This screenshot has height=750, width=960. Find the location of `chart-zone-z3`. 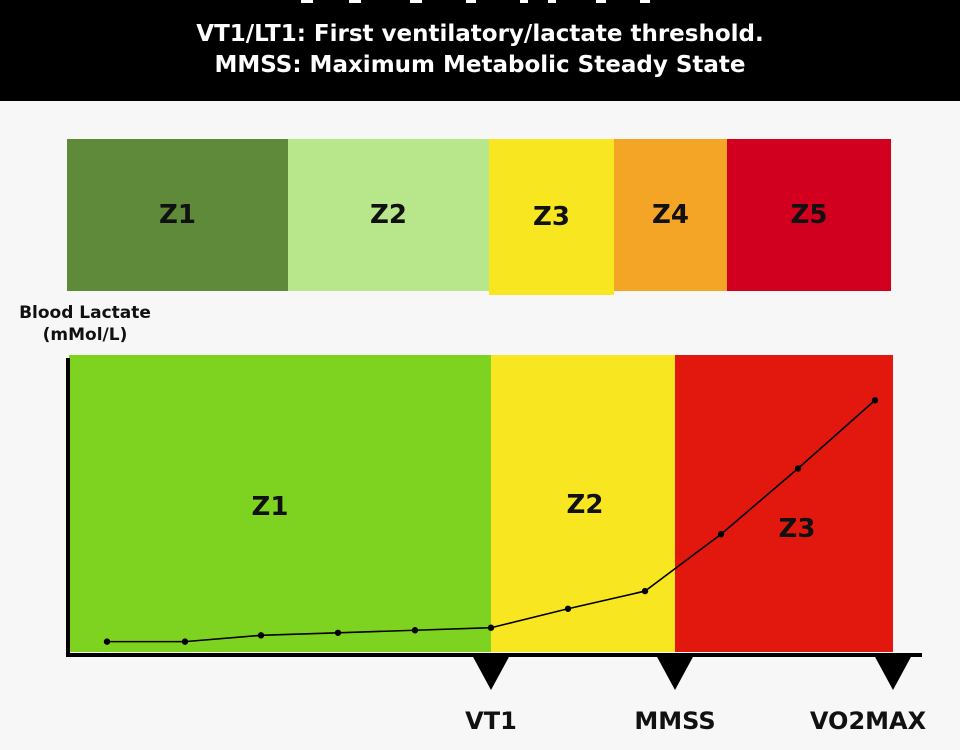

chart-zone-z3 is located at coordinates (784, 503).